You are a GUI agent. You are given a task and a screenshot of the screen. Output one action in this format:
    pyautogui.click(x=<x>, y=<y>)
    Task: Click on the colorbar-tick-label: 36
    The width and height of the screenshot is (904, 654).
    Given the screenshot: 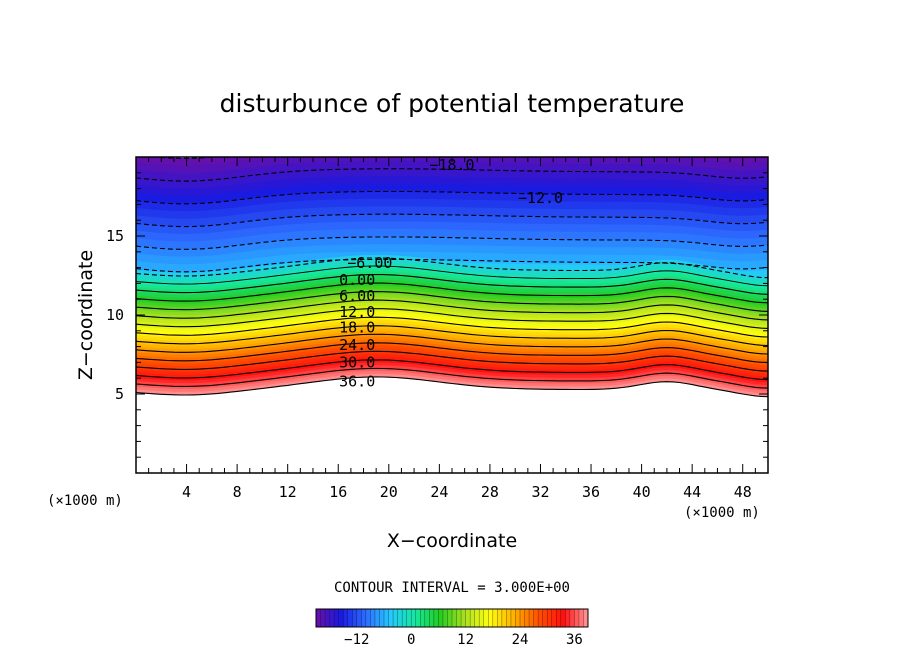 What is the action you would take?
    pyautogui.click(x=574, y=640)
    